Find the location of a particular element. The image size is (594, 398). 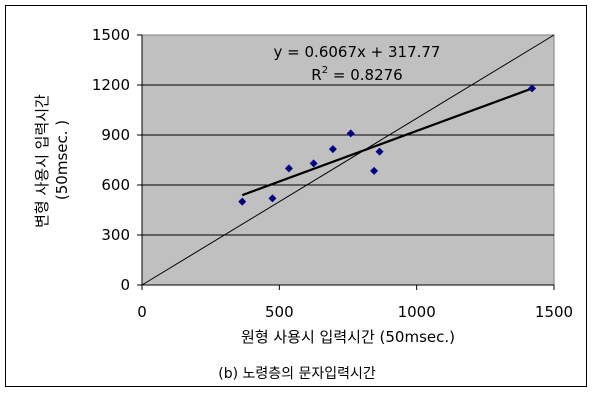

y-tick-label-600: 600 is located at coordinates (115, 185).